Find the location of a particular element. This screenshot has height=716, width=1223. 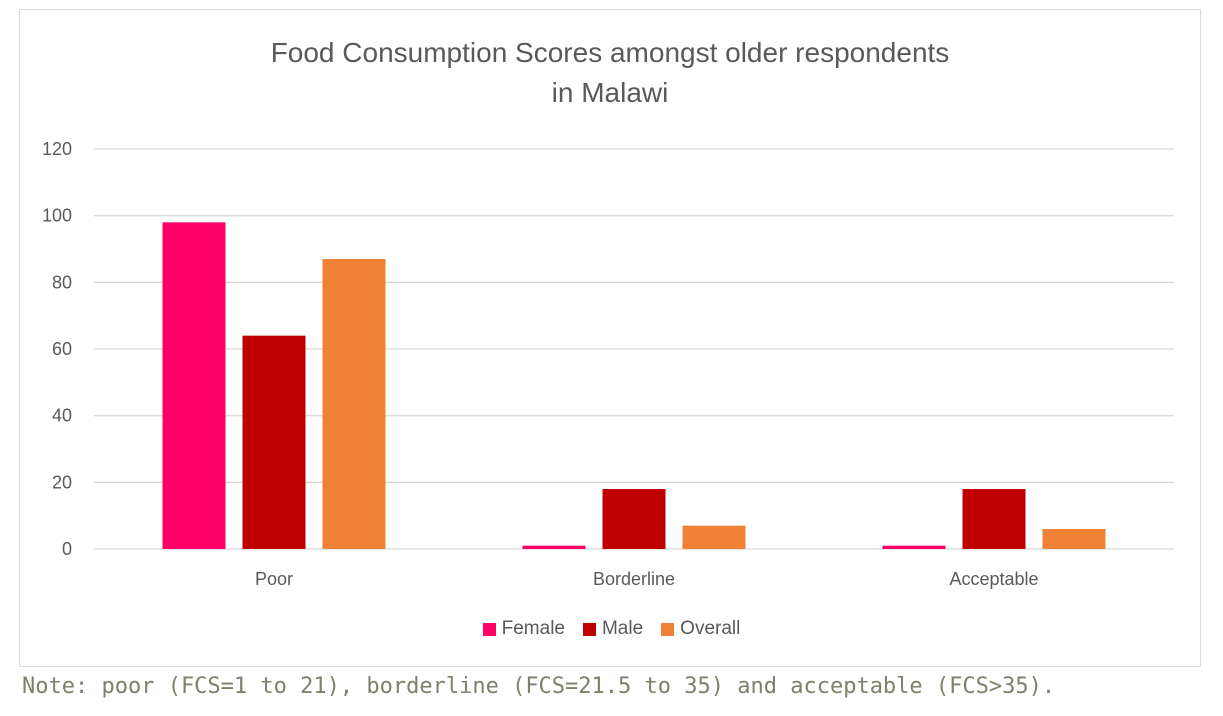

legend-item-male: Male is located at coordinates (613, 629).